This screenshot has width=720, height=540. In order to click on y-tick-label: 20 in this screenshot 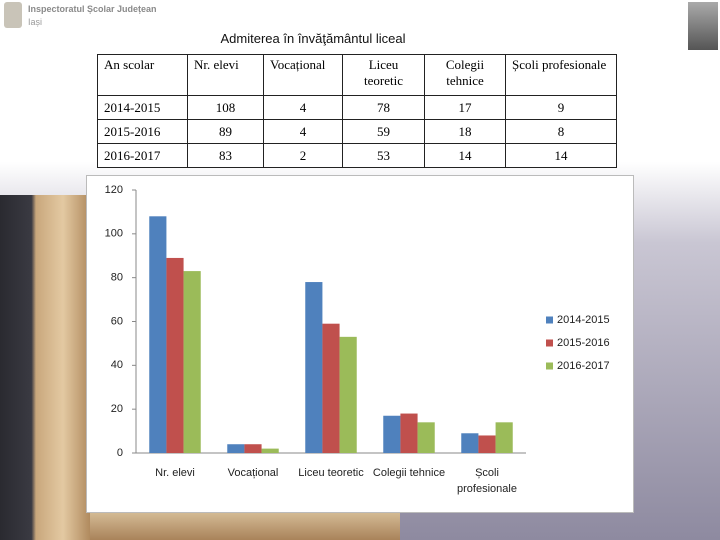, I will do `click(117, 409)`.